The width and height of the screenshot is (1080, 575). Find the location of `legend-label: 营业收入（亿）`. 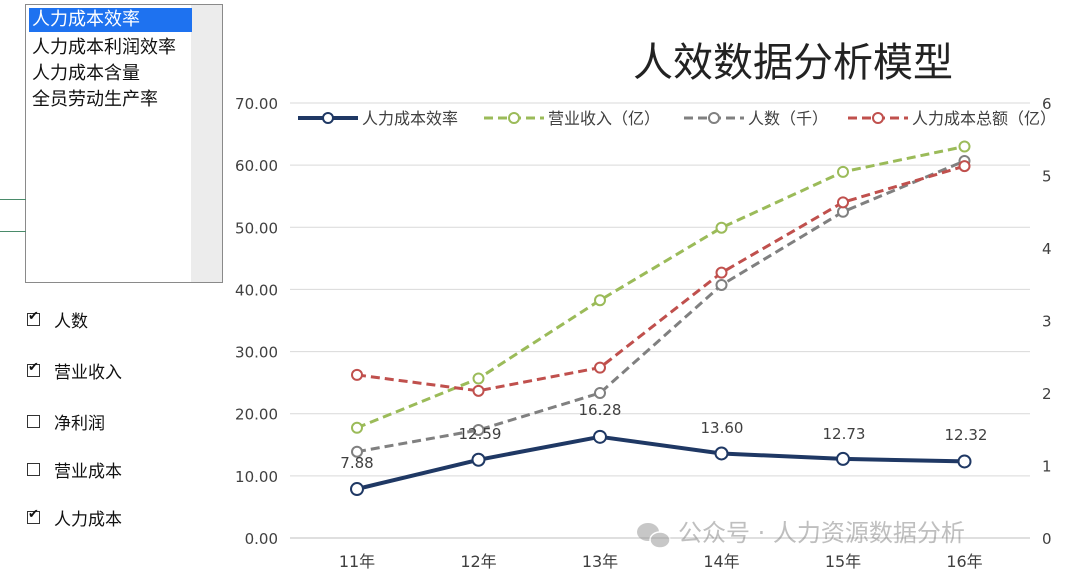

legend-label: 营业收入（亿） is located at coordinates (604, 118).